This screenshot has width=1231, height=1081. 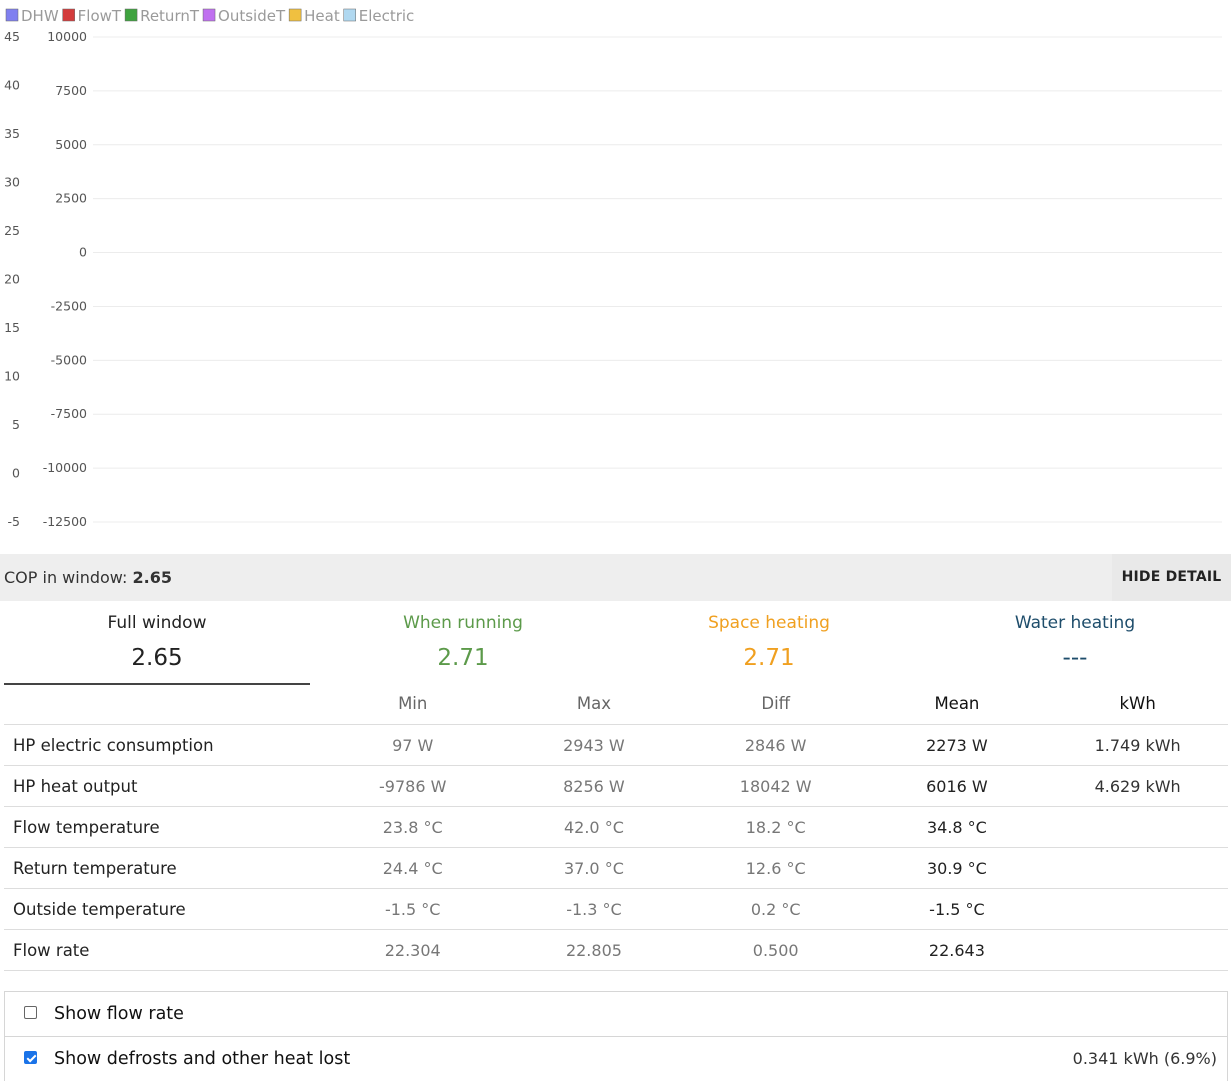 What do you see at coordinates (594, 827) in the screenshot?
I see `cell-max: 42.0 °C` at bounding box center [594, 827].